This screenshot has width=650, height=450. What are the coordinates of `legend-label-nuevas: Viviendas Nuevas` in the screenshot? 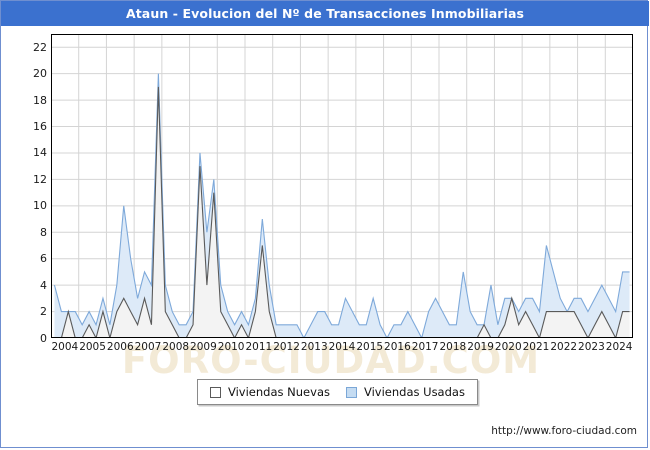 It's located at (279, 392).